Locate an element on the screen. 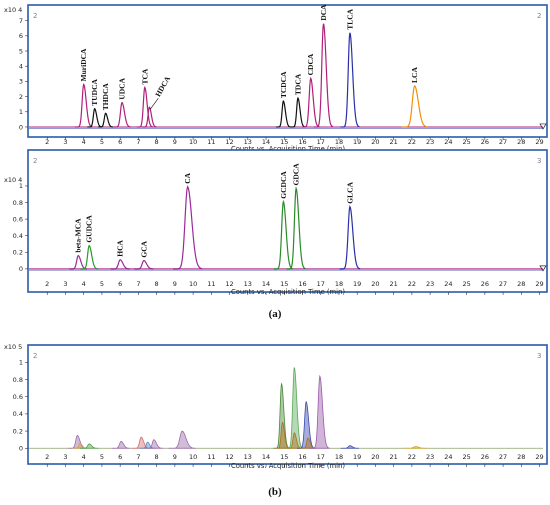 The height and width of the screenshot is (505, 550). peak-label: HCA is located at coordinates (120, 247).